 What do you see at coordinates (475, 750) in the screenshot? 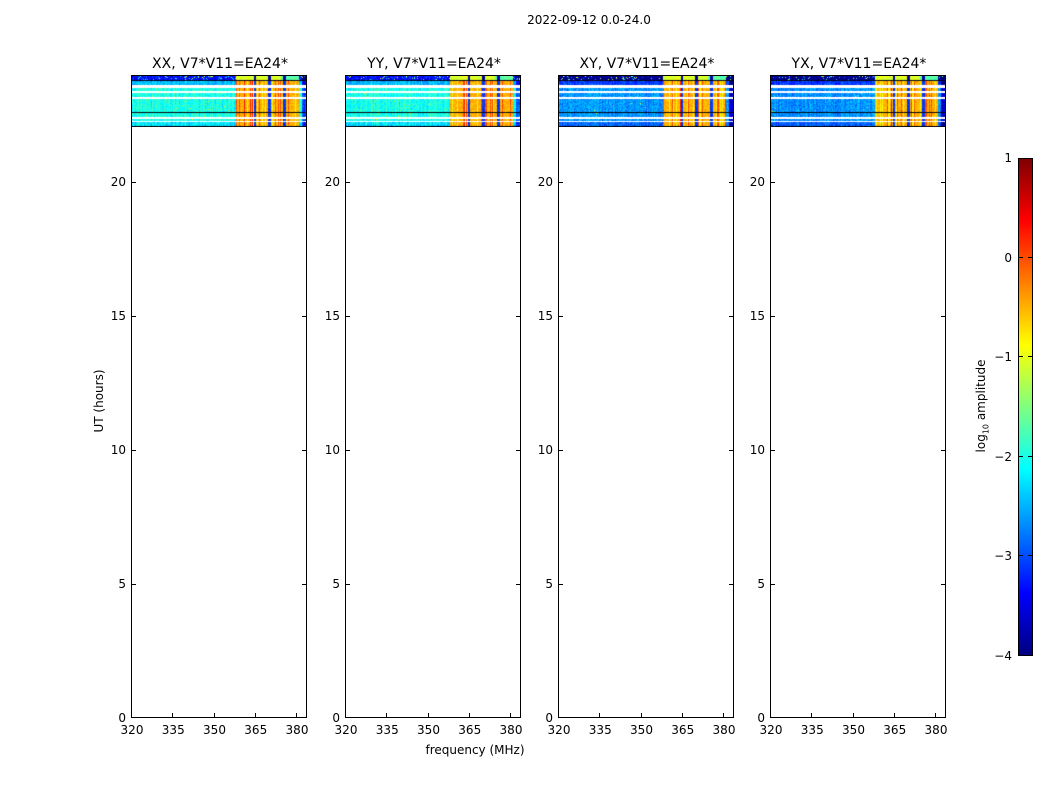
I see `x-axis-label: frequency (MHz)` at bounding box center [475, 750].